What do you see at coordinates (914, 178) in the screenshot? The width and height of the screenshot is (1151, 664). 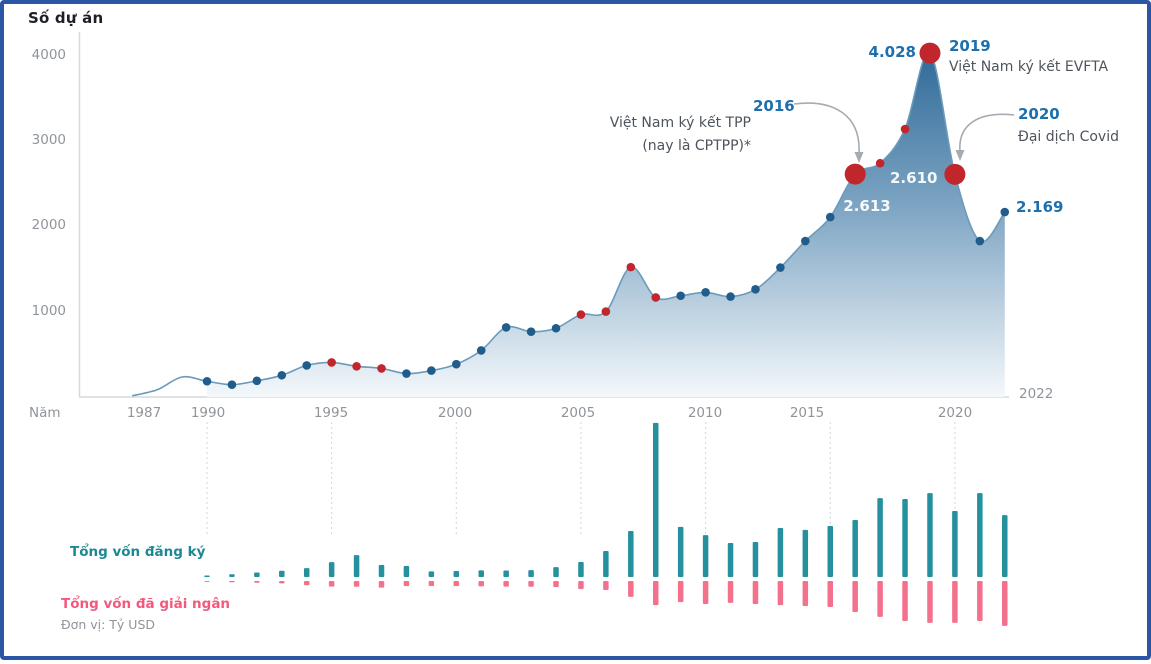 I see `annotation-2020-value: 2.610` at bounding box center [914, 178].